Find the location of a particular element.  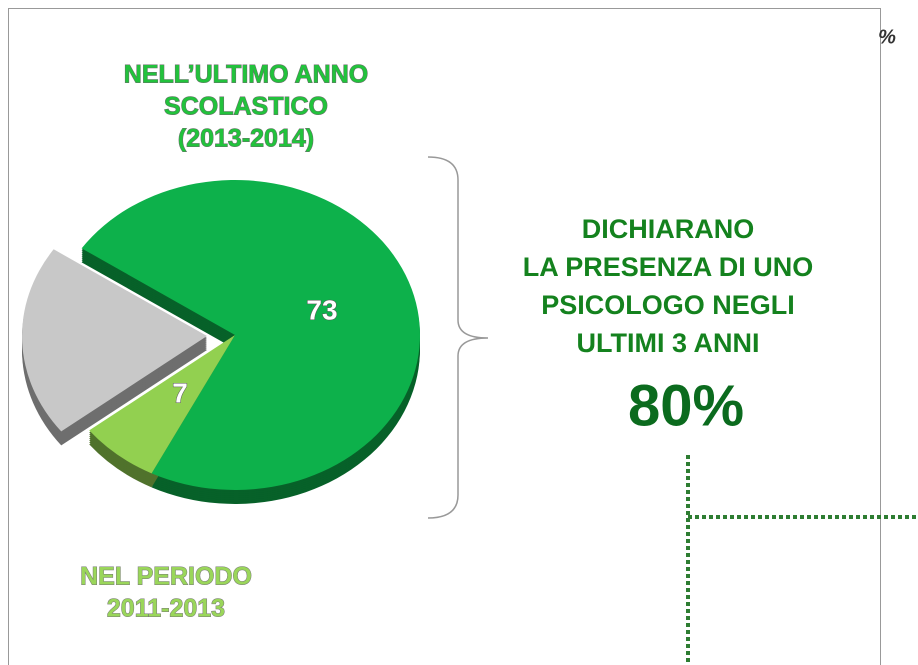

right-caption: ULTIMI 3 ANNI is located at coordinates (668, 343).